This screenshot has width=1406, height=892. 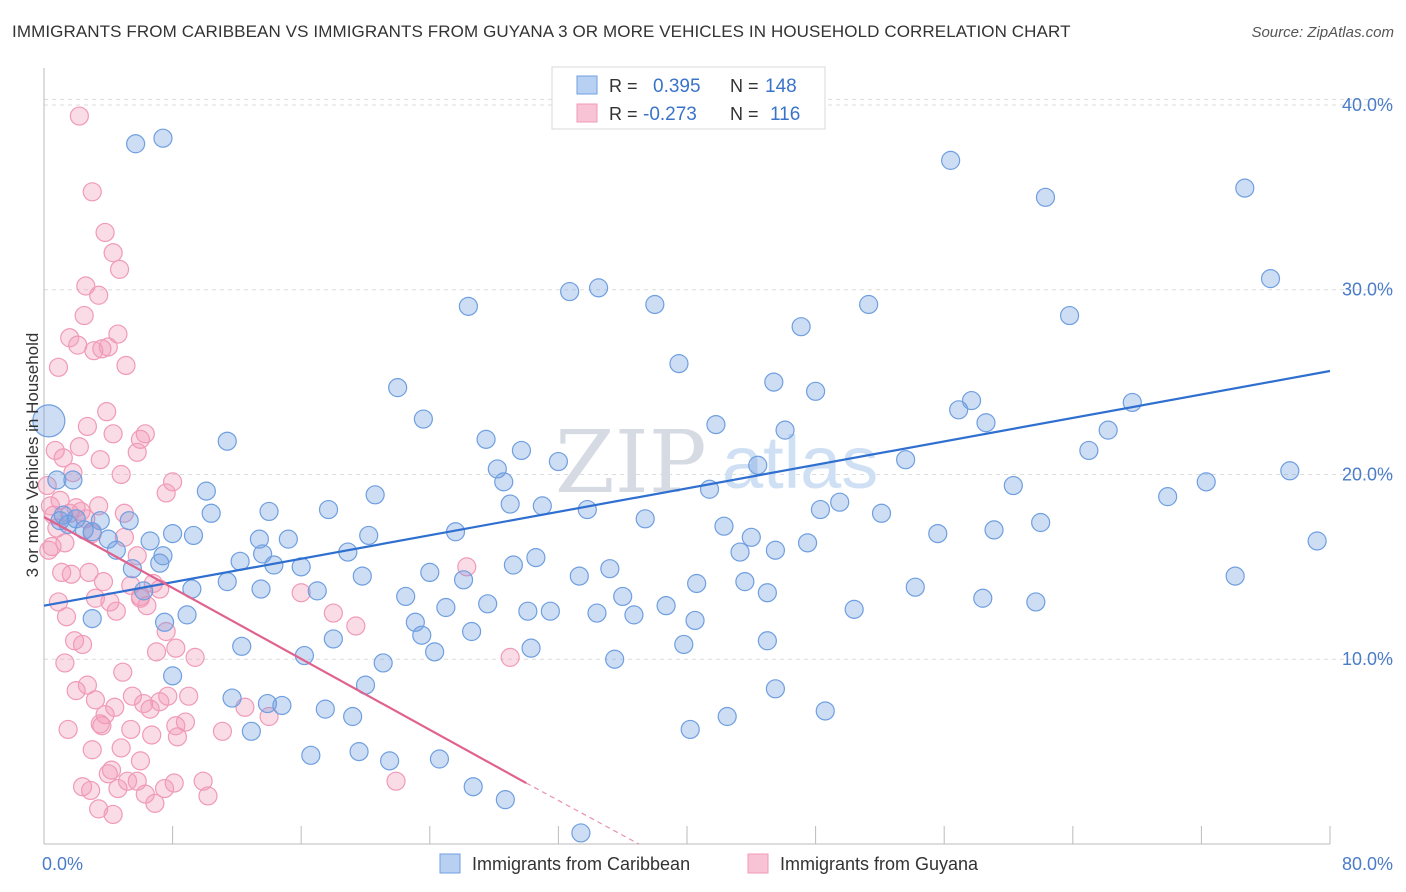 What do you see at coordinates (670, 114) in the screenshot?
I see `legend-r-value-2: -0.273` at bounding box center [670, 114].